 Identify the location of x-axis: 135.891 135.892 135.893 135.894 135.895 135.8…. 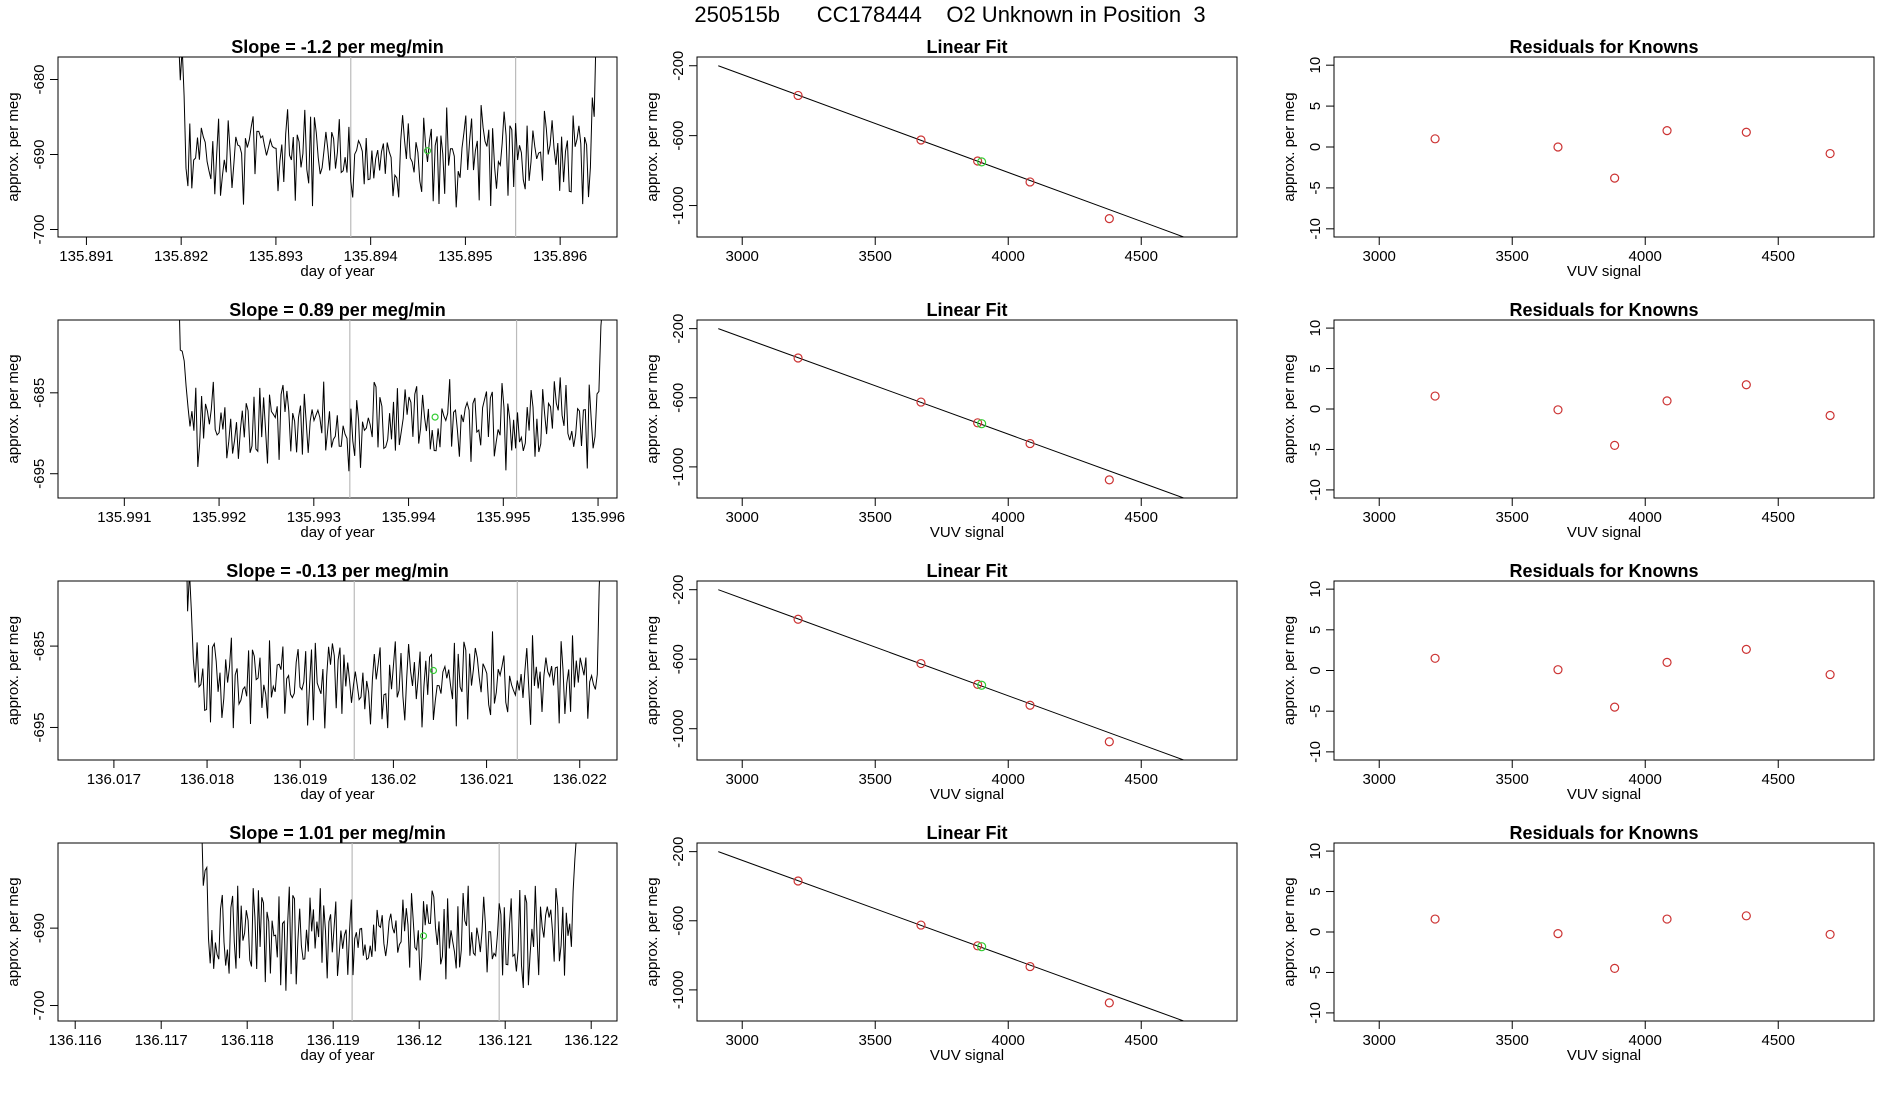
(323, 250).